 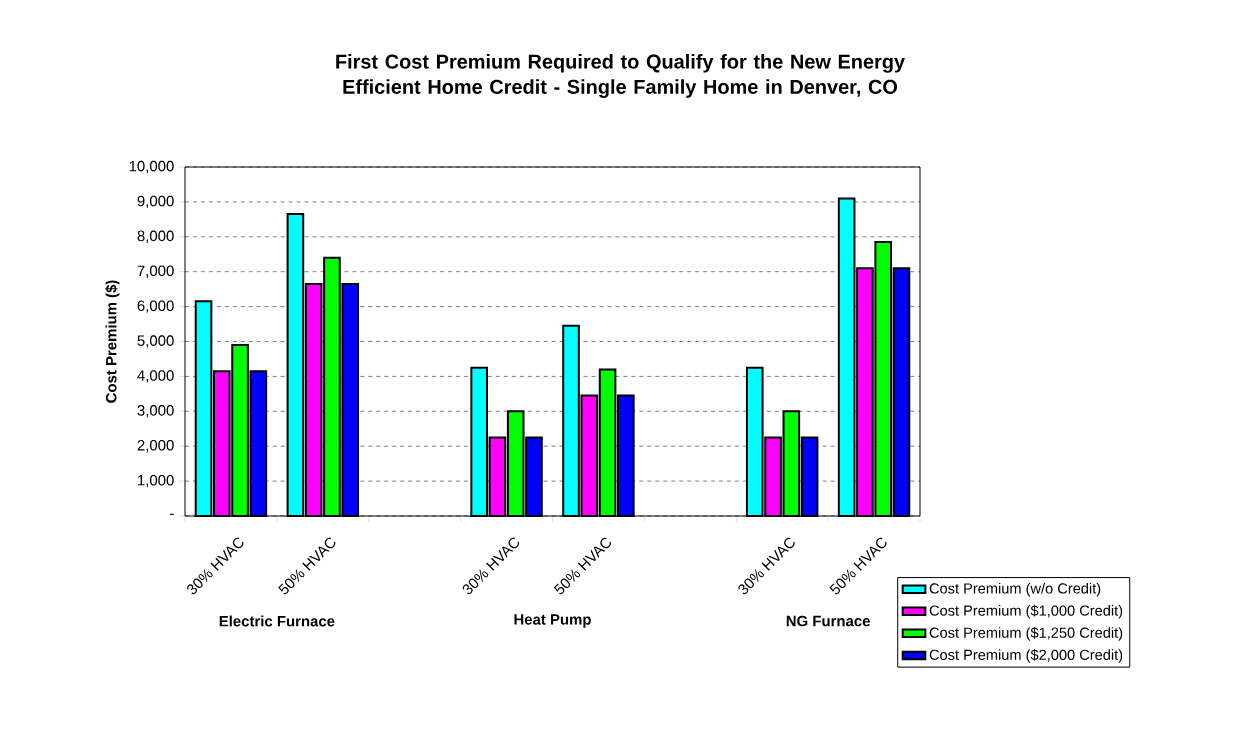 What do you see at coordinates (155, 376) in the screenshot?
I see `y-tick-label: 4,000` at bounding box center [155, 376].